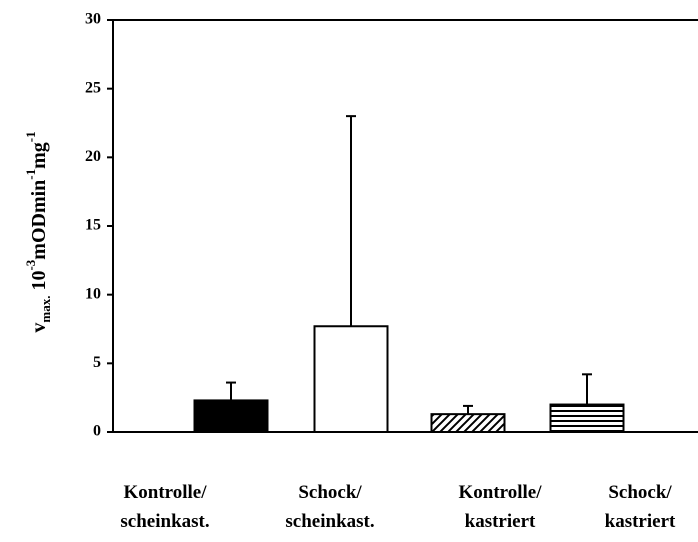 This screenshot has width=698, height=542. Describe the element at coordinates (93, 225) in the screenshot. I see `y-tick-label: 15` at that location.